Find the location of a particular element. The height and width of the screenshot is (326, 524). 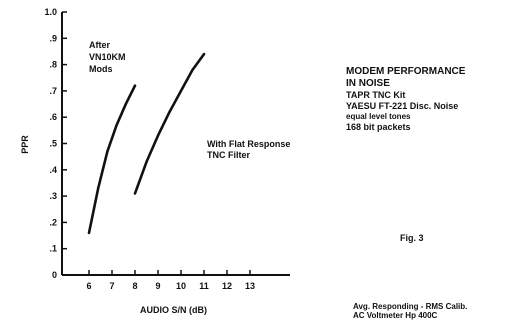

series-group is located at coordinates (146, 143).